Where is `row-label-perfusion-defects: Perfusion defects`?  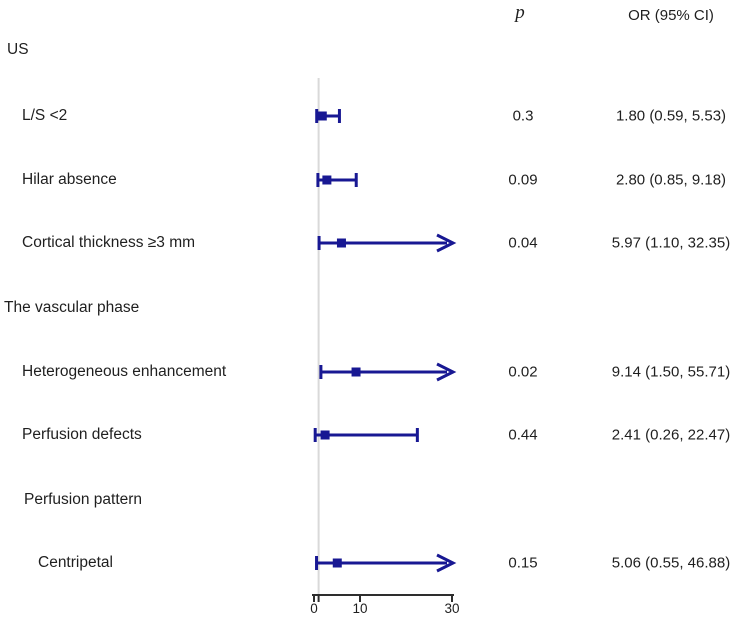
row-label-perfusion-defects: Perfusion defects is located at coordinates (82, 434).